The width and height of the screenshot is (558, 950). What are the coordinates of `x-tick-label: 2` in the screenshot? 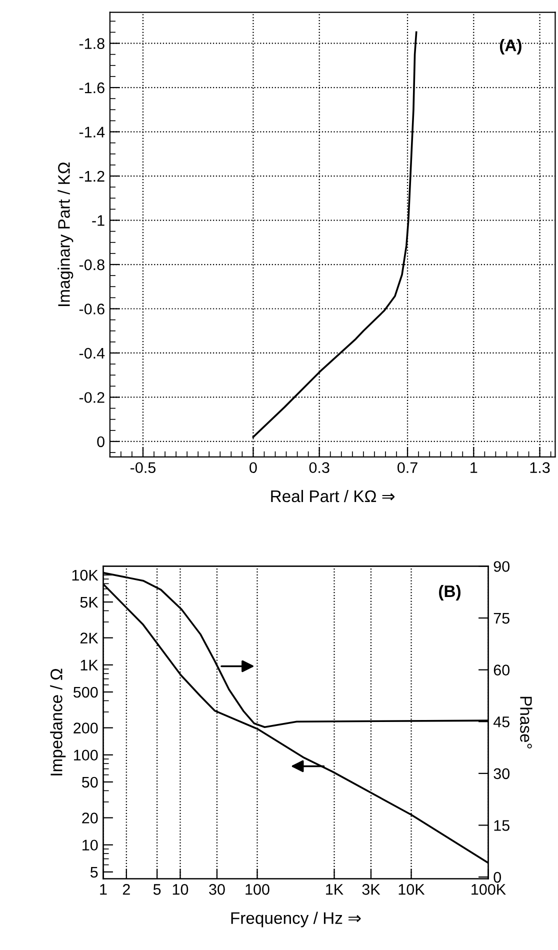 It's located at (126, 889).